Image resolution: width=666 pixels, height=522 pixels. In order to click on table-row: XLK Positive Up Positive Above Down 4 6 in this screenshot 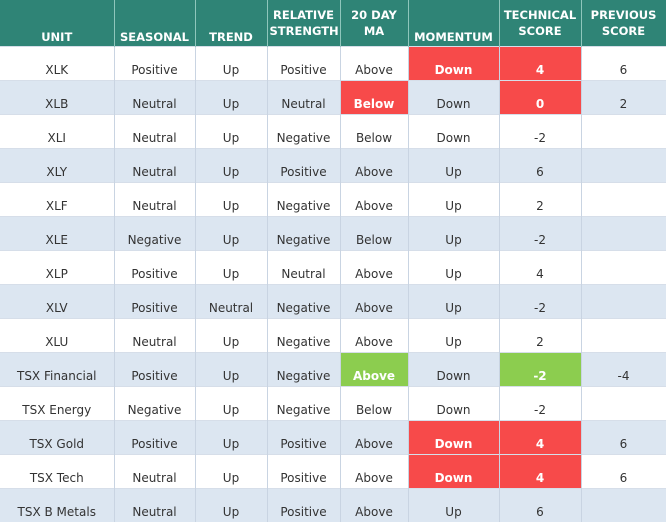, I will do `click(333, 64)`.